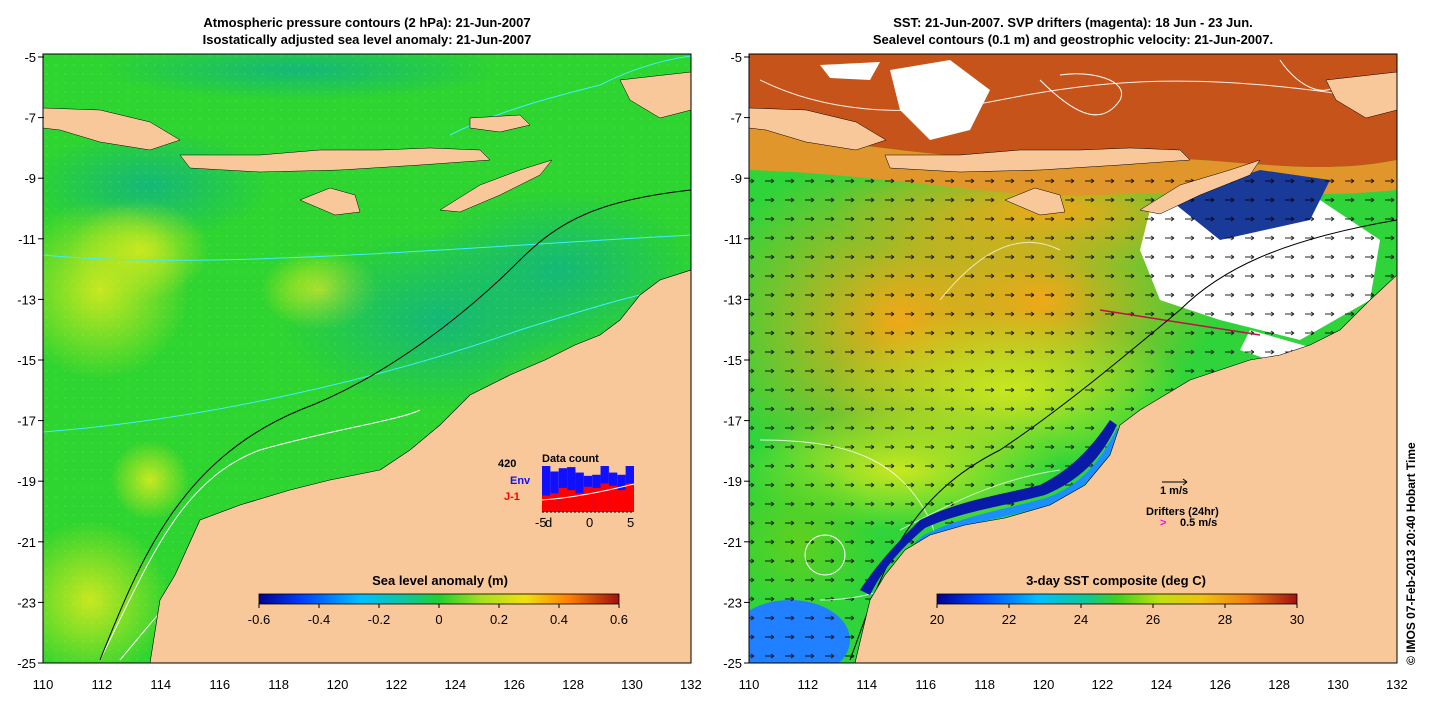 The image size is (1440, 715). Describe the element at coordinates (866, 684) in the screenshot. I see `right-lon-tick: 114` at that location.